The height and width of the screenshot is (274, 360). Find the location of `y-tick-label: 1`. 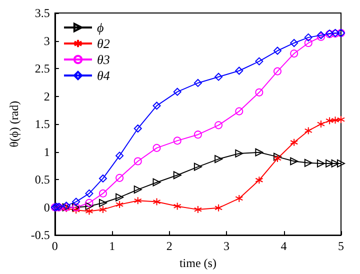

y-tick-label: 1 is located at coordinates (47, 151).